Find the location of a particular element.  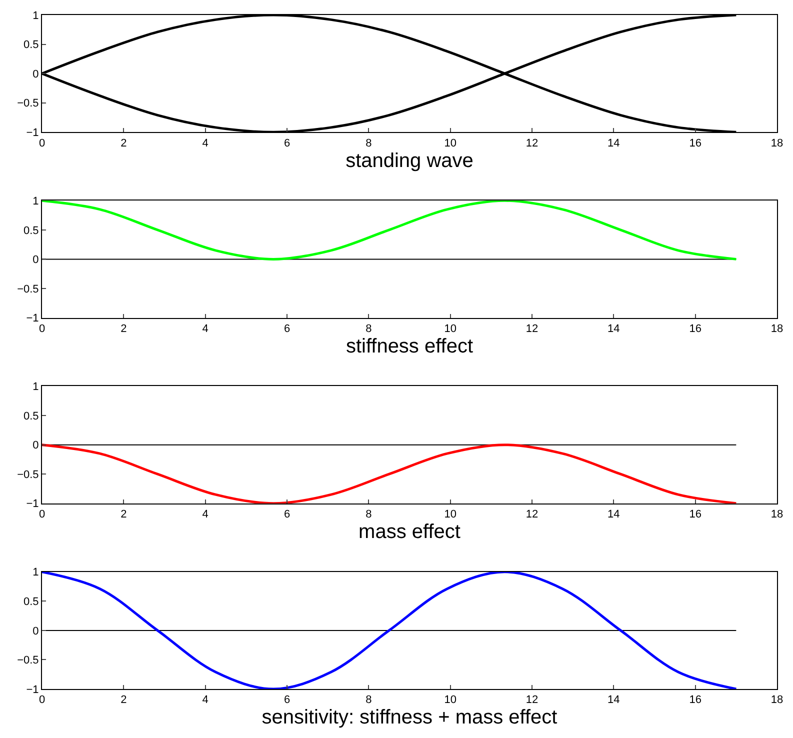

x-axis-title: sensitivity: stiffness + mass effect is located at coordinates (410, 717).